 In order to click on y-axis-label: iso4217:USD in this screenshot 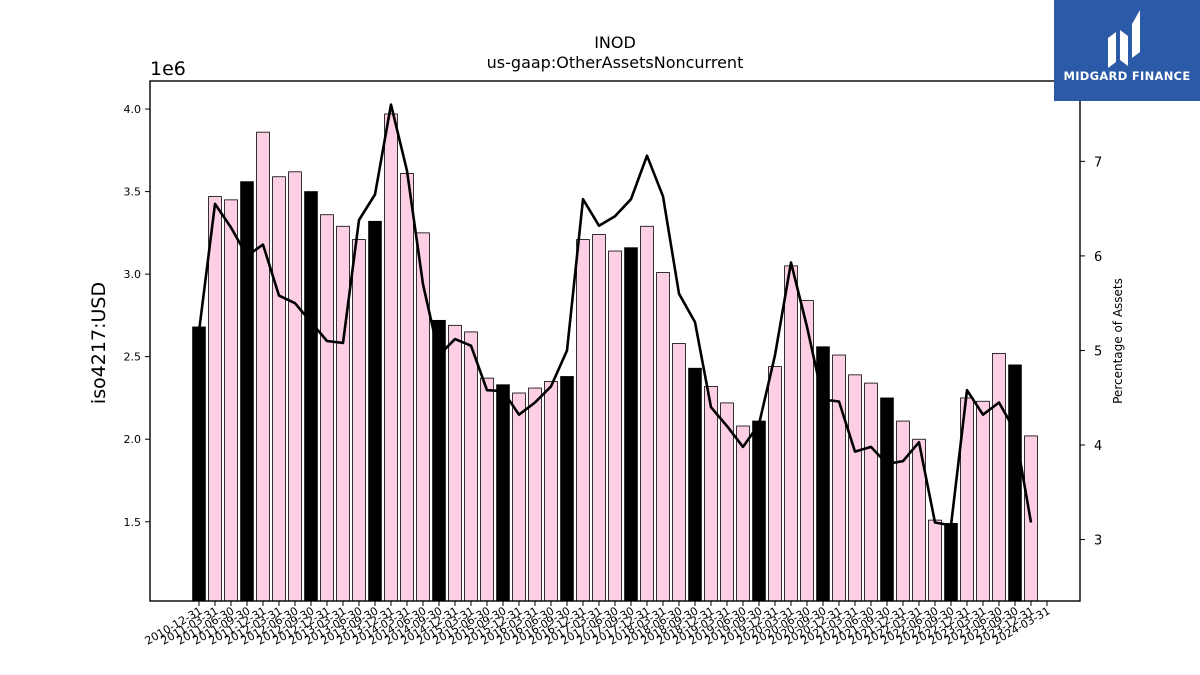, I will do `click(99, 343)`.